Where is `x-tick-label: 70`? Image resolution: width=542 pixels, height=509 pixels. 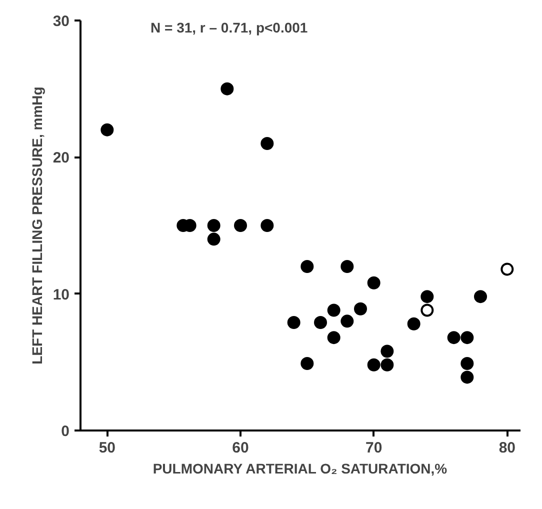
x-tick-label: 70 is located at coordinates (373, 448).